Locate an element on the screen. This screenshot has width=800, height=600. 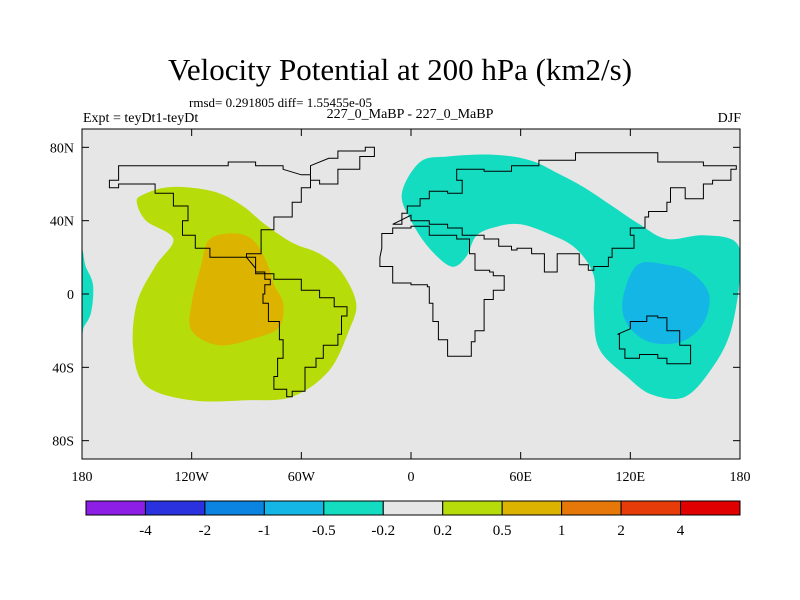
rmsd-diff-stats: rmsd= 0.291805 diff= 1.55455e-05 is located at coordinates (281, 102).